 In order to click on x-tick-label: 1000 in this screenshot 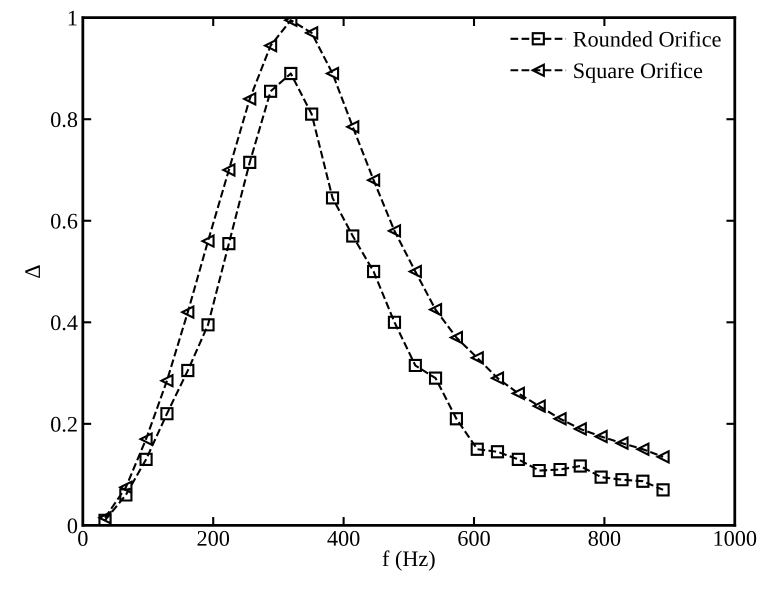, I will do `click(735, 538)`.